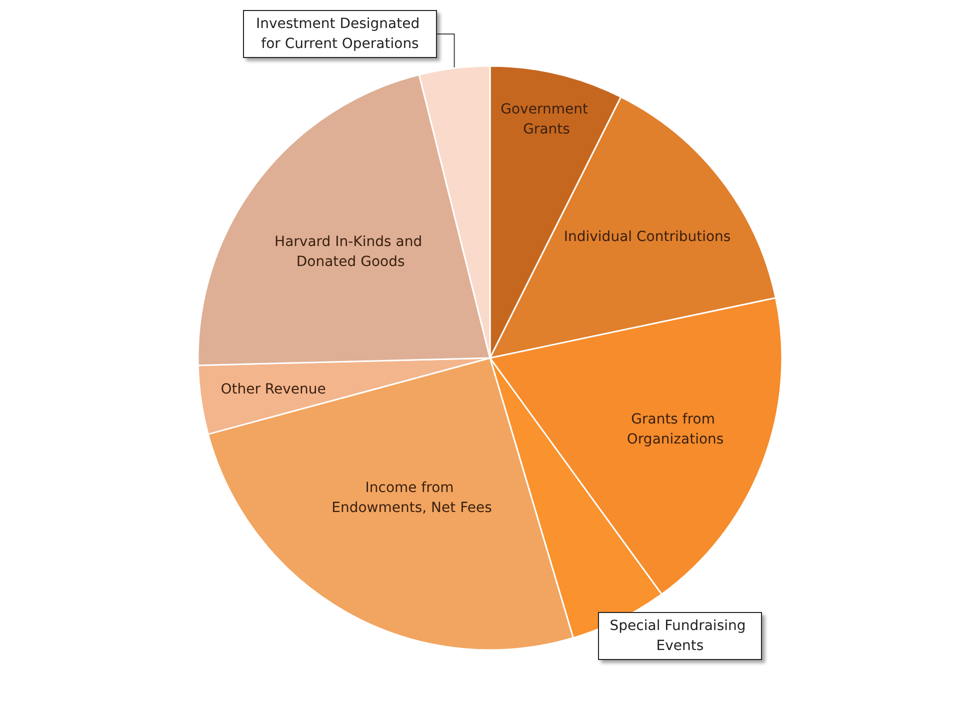 The width and height of the screenshot is (962, 709). I want to click on slice-label: Individual Contributions, so click(647, 236).